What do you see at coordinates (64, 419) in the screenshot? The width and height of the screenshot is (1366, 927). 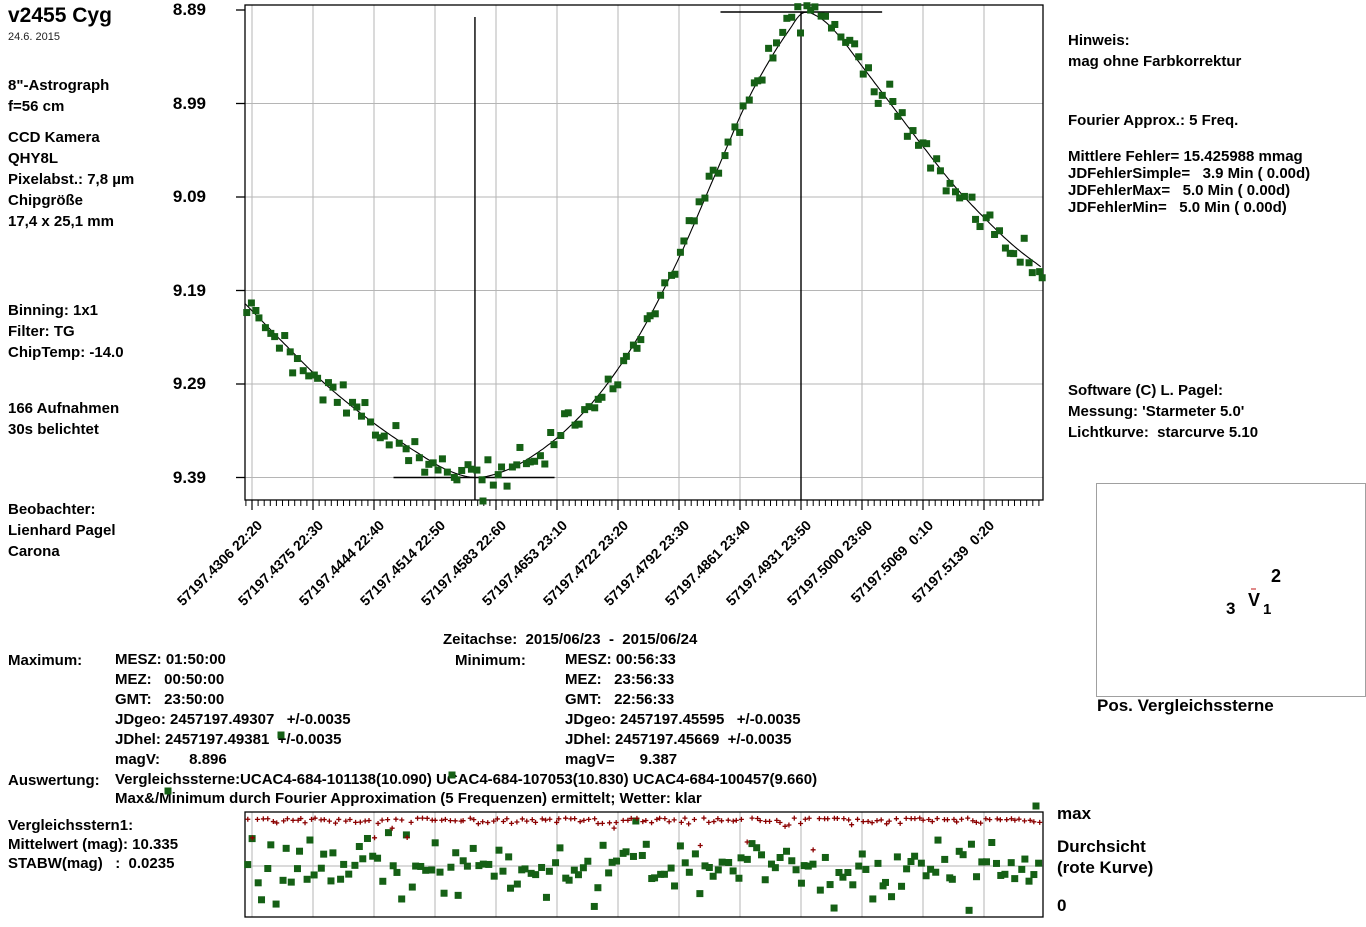 I see `exposure-info: 166 Aufnahmen 30s belichtet` at bounding box center [64, 419].